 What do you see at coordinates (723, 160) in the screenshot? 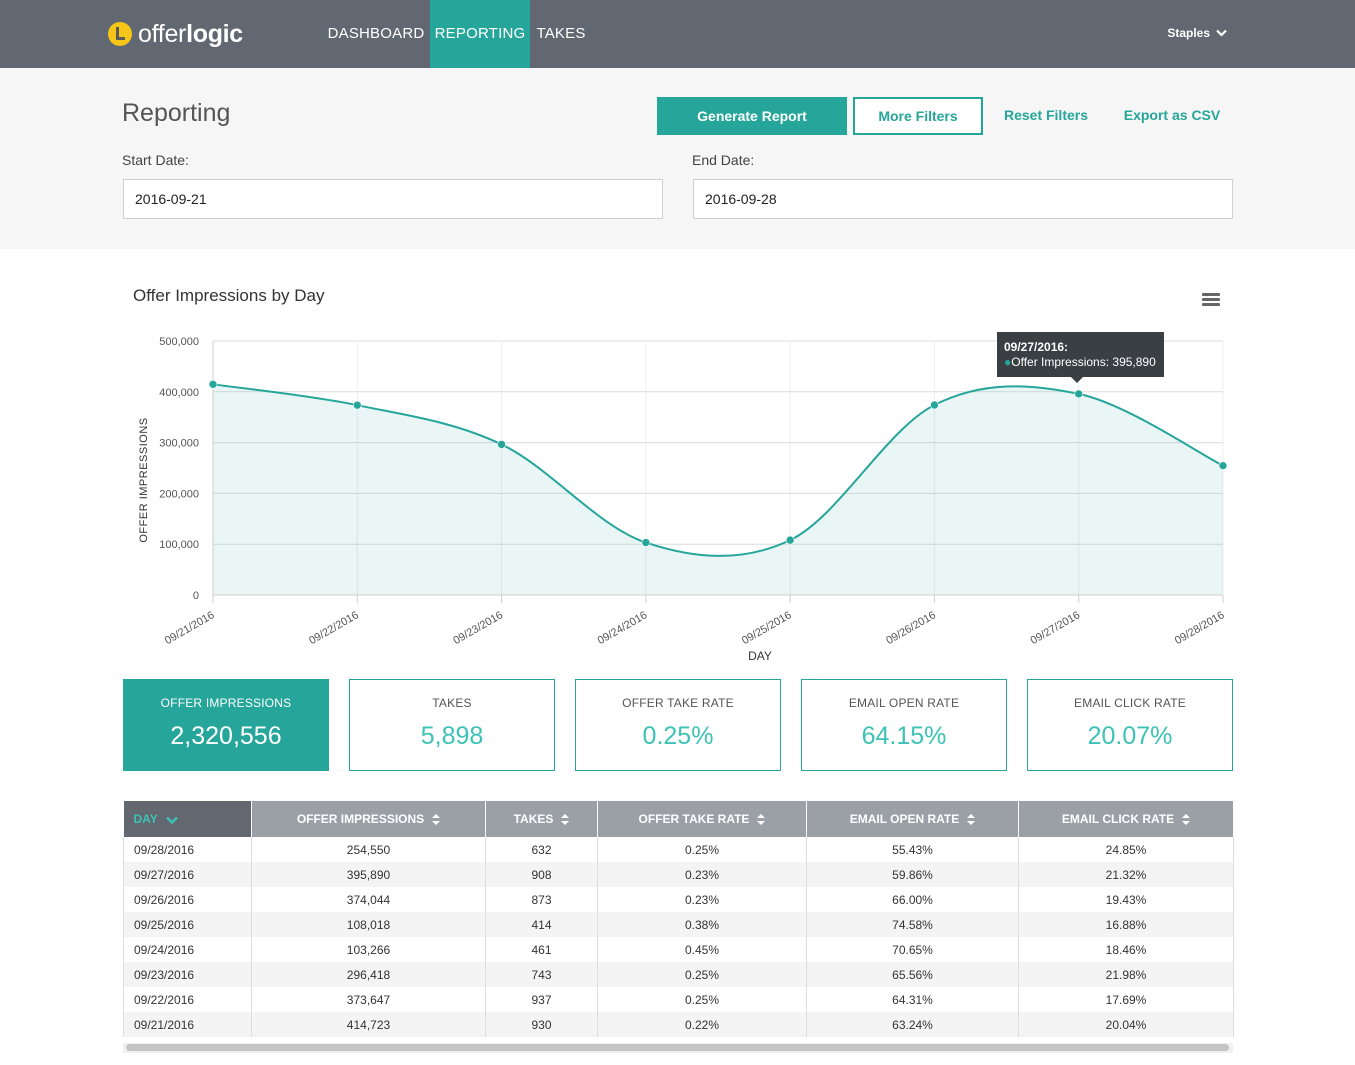
I see `end-date-label: End Date:` at bounding box center [723, 160].